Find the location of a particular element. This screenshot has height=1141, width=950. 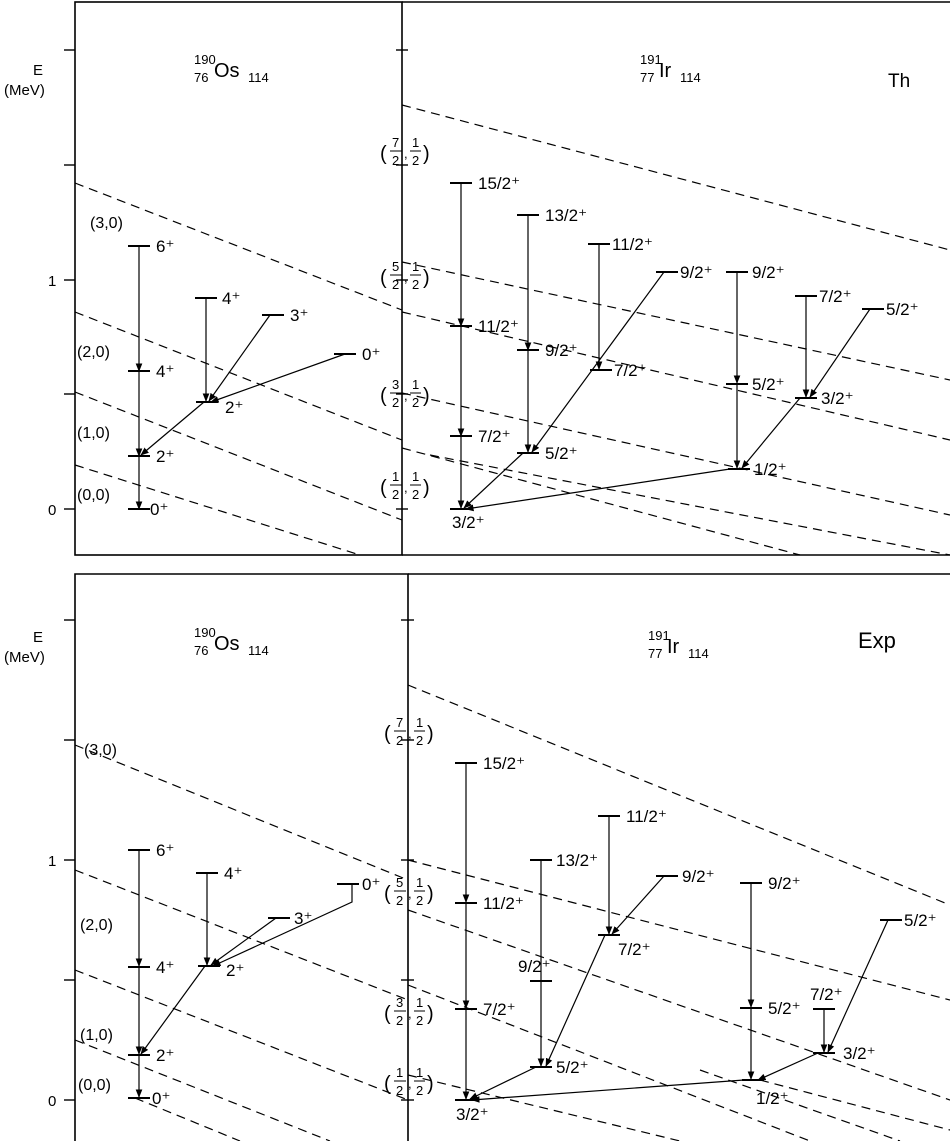

svg-text: 191 is located at coordinates (651, 59).